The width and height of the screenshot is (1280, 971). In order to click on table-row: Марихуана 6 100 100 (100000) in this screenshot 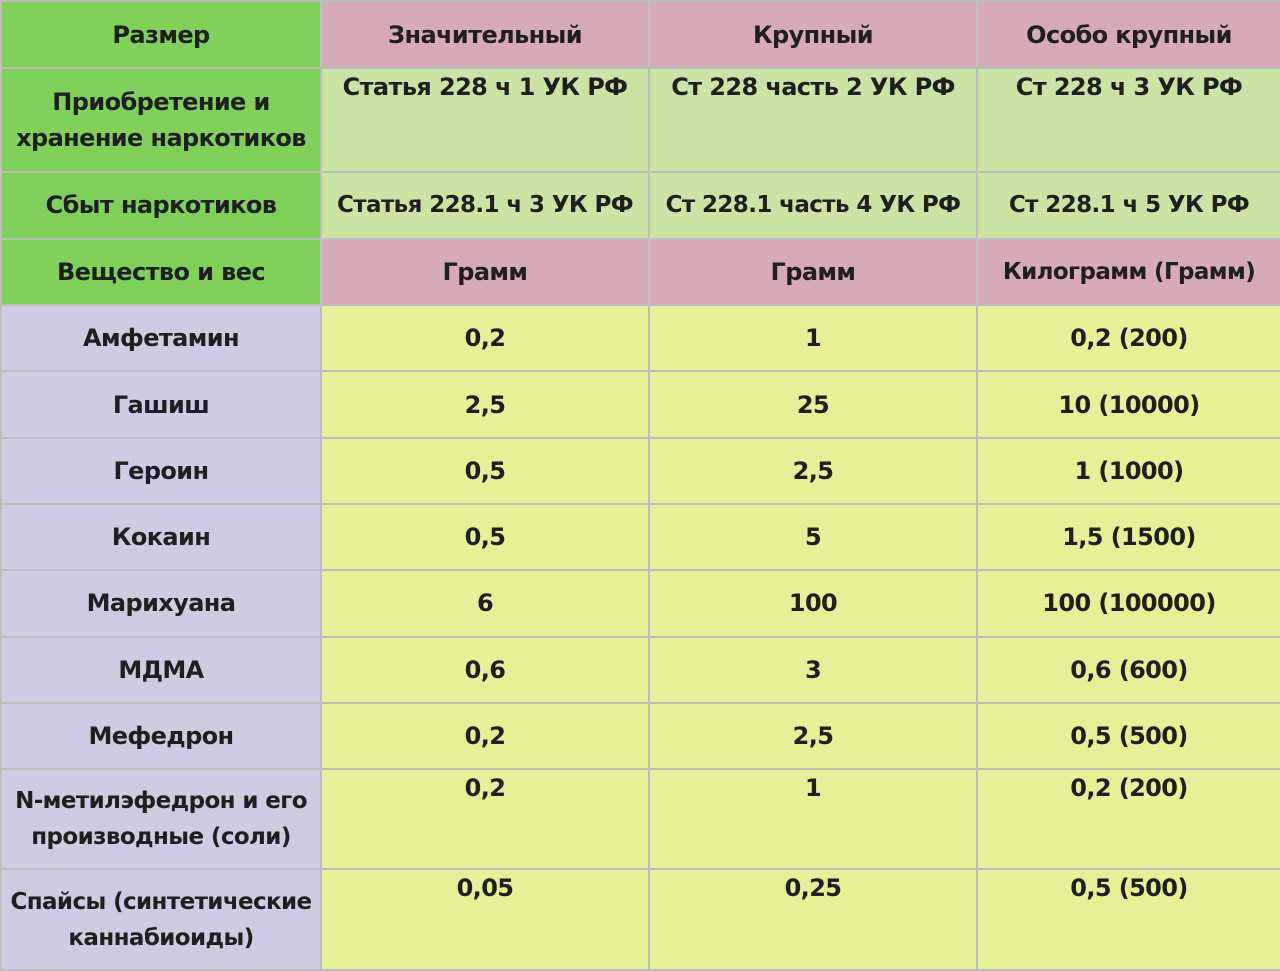, I will do `click(640, 603)`.